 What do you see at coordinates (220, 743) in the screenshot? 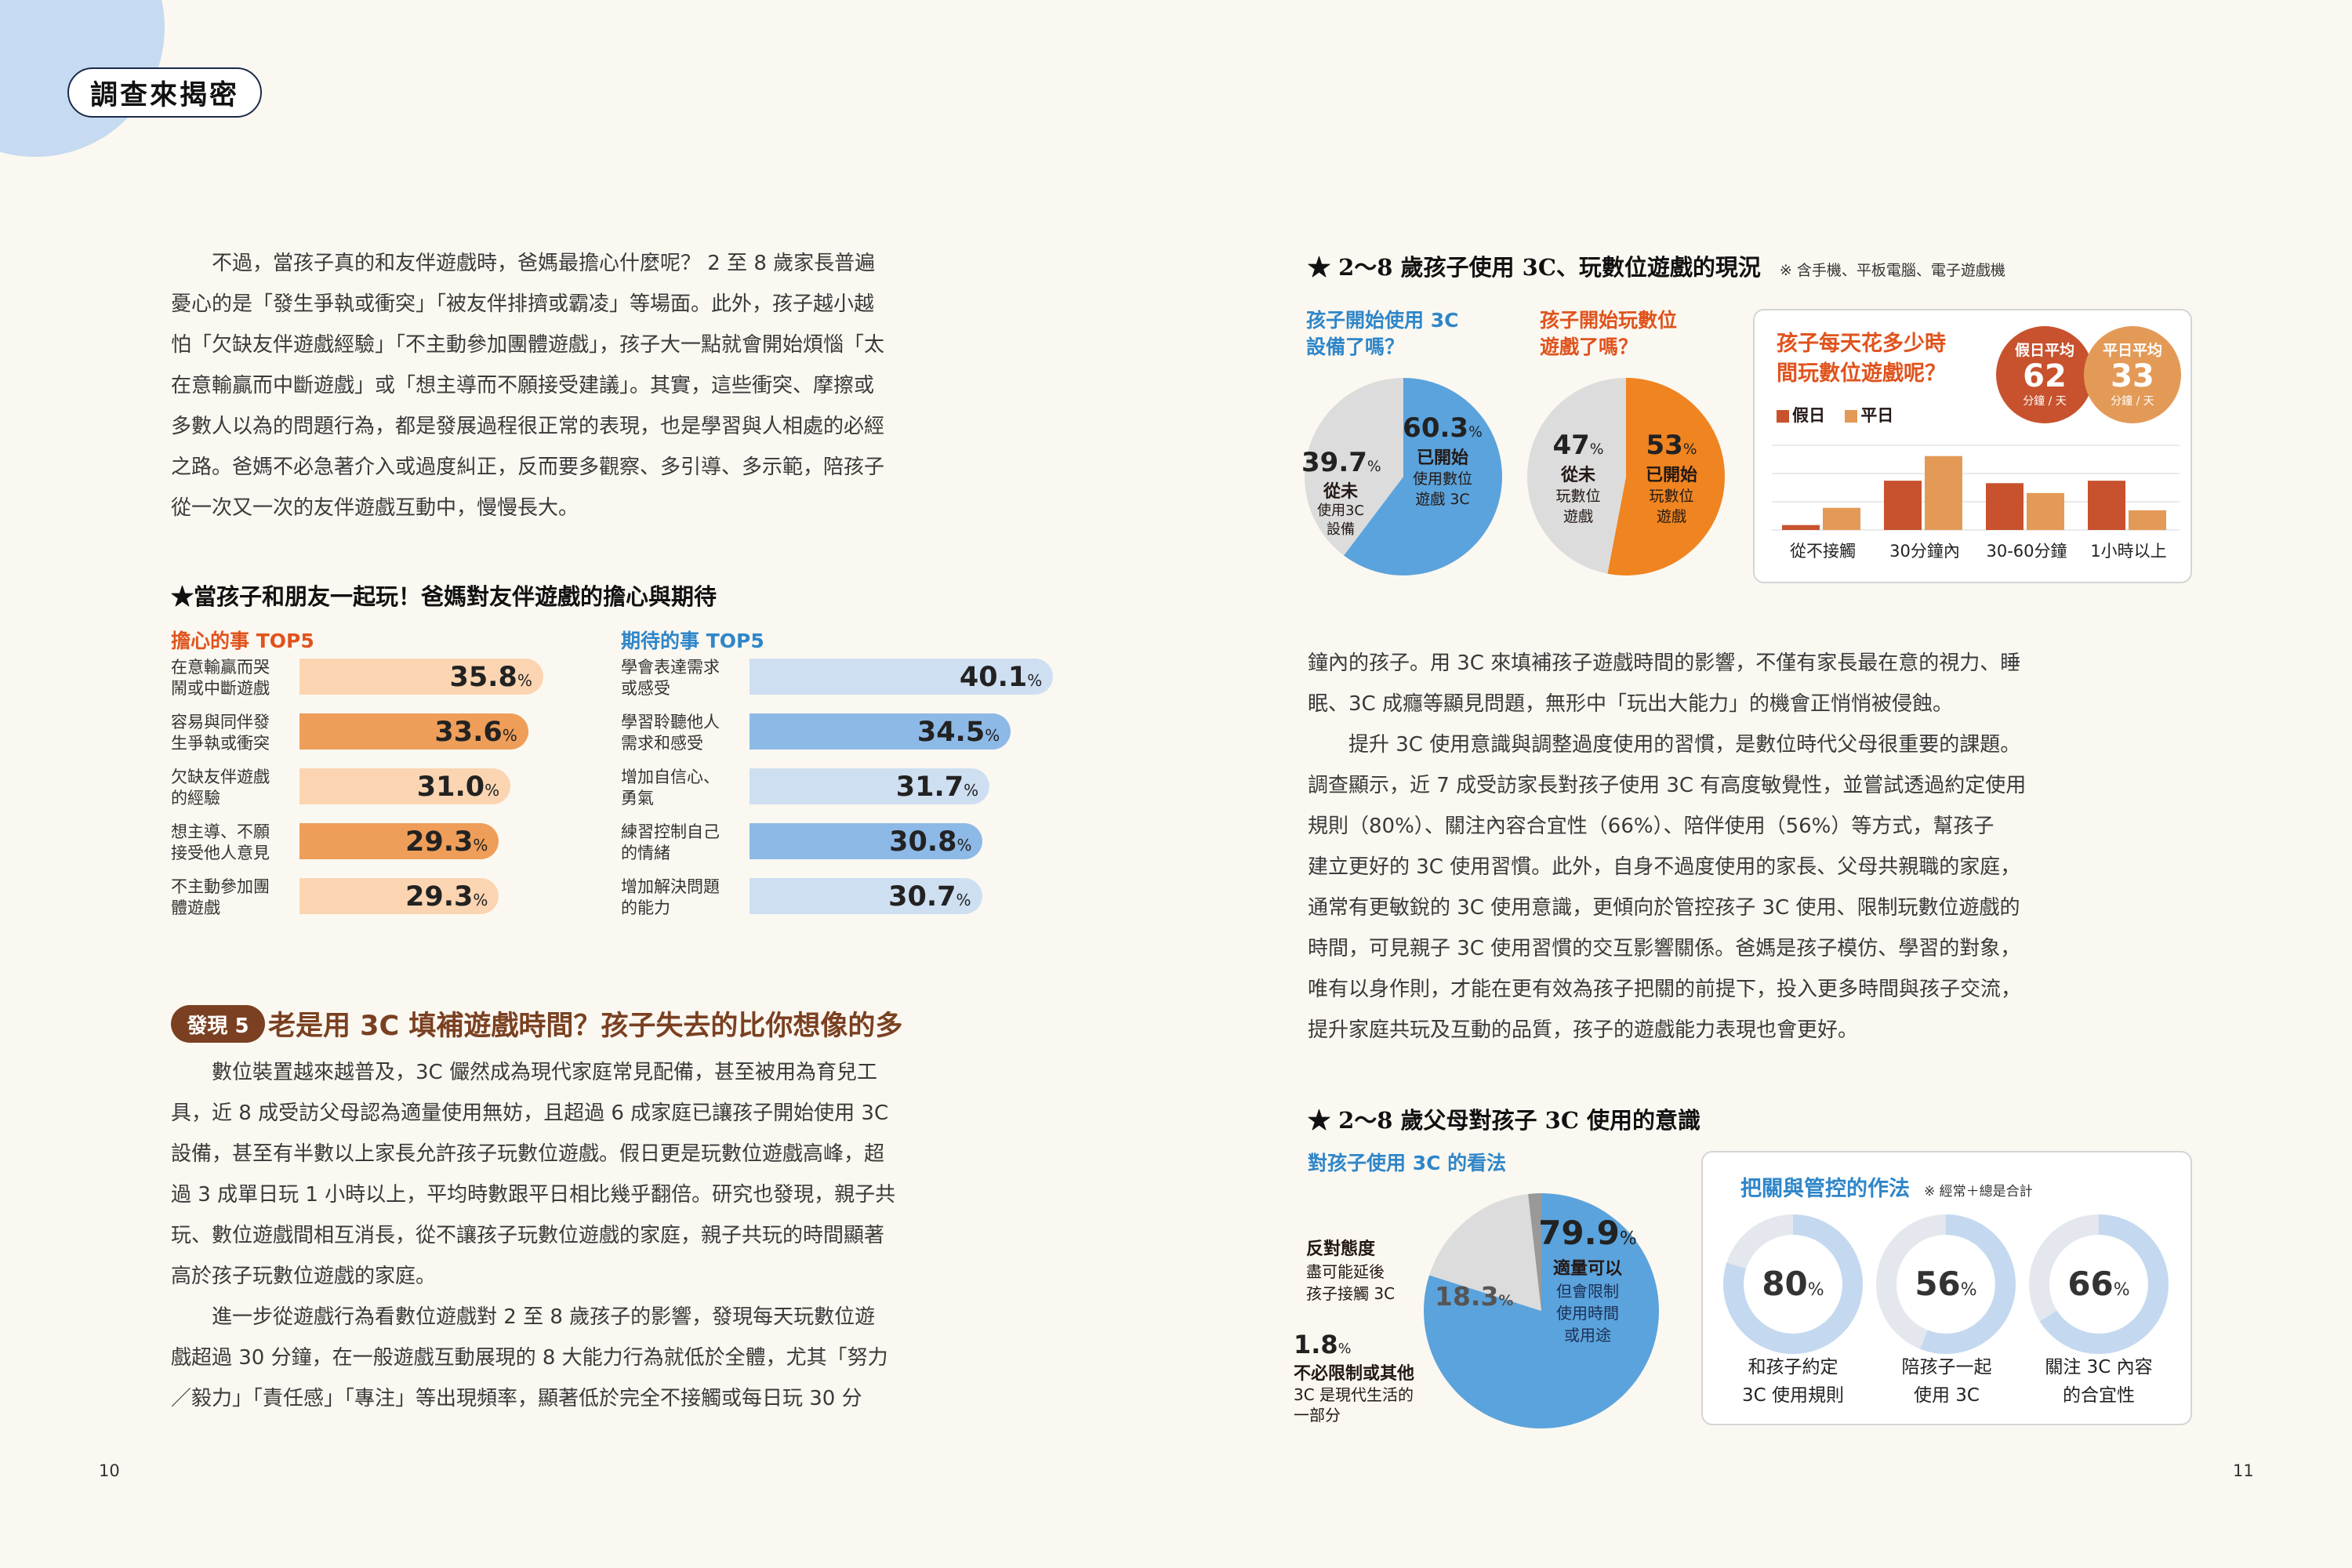
I see `bar-category-line: 生爭執或衝突` at bounding box center [220, 743].